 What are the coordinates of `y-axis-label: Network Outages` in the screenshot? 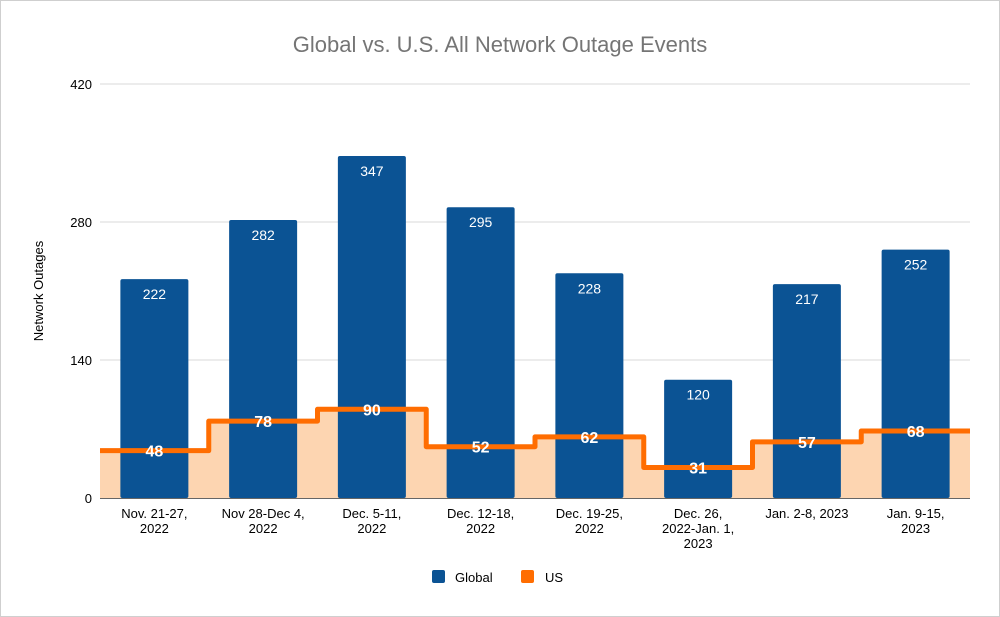 It's located at (38, 290).